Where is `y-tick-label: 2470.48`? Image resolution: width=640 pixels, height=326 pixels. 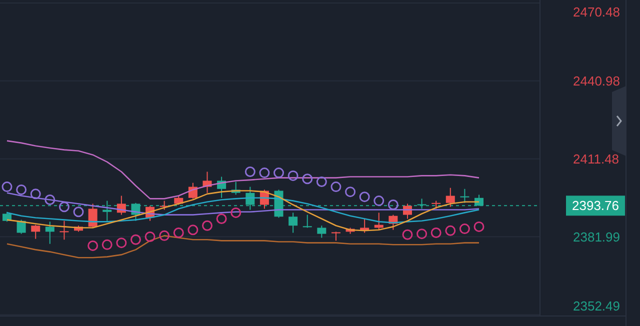
y-tick-label: 2470.48 is located at coordinates (596, 12).